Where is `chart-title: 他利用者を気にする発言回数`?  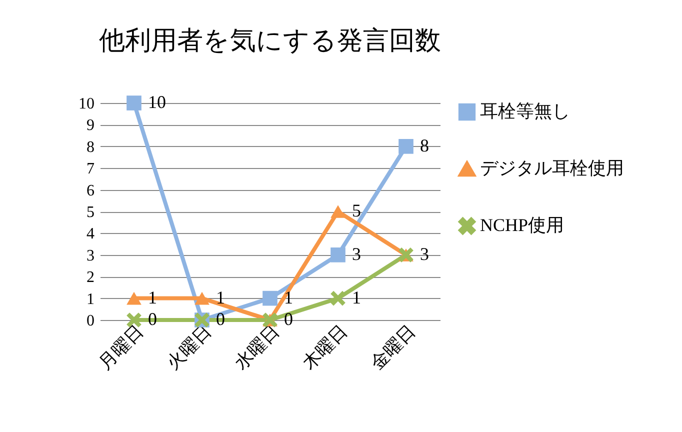 chart-title: 他利用者を気にする発言回数 is located at coordinates (270, 40).